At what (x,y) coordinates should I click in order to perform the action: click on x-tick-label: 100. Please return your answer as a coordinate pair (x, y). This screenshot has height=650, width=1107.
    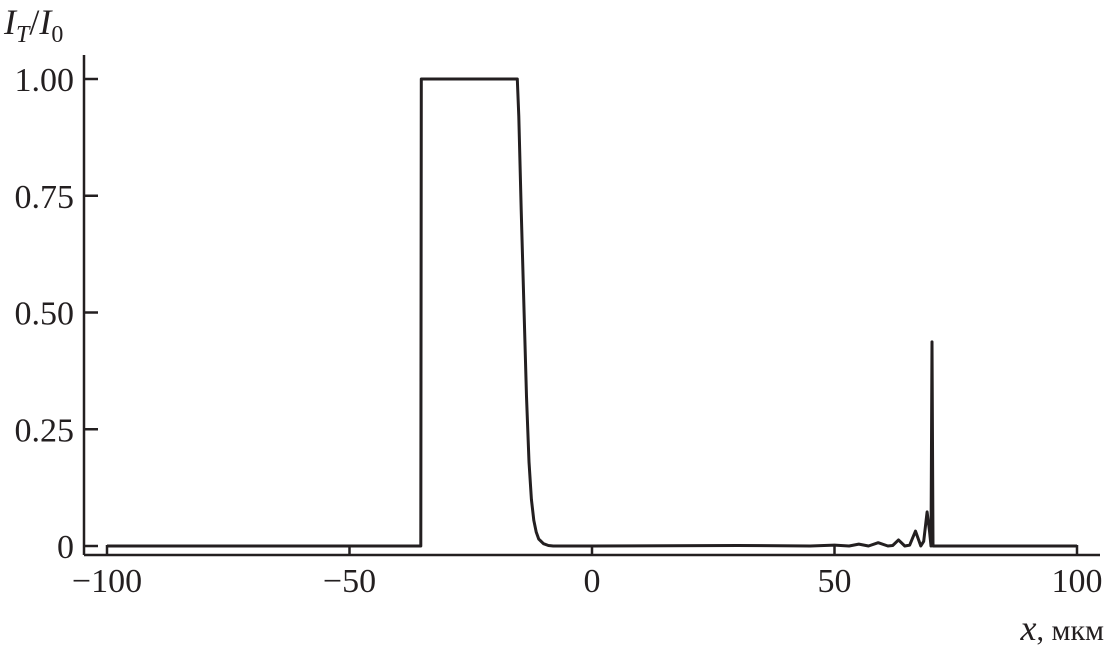
    Looking at the image, I should click on (1077, 581).